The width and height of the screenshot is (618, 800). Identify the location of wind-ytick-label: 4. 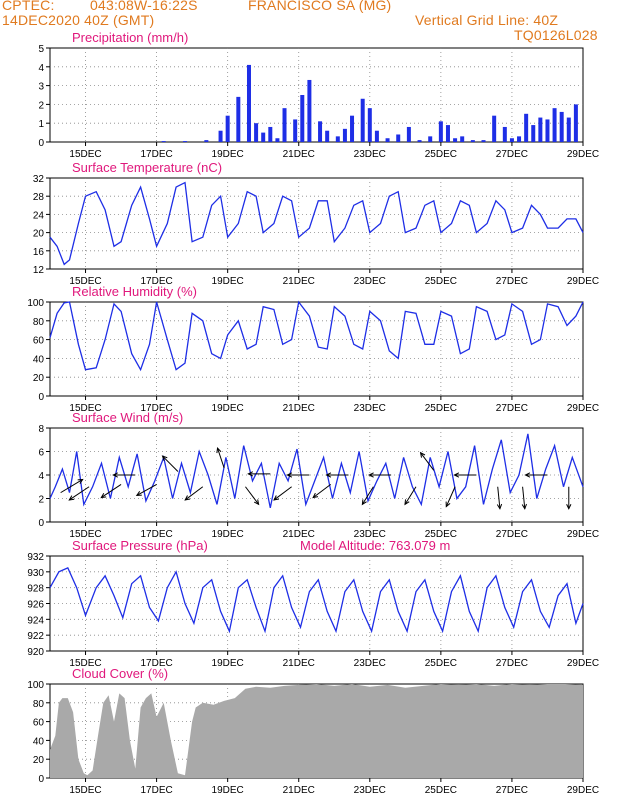
(41, 476).